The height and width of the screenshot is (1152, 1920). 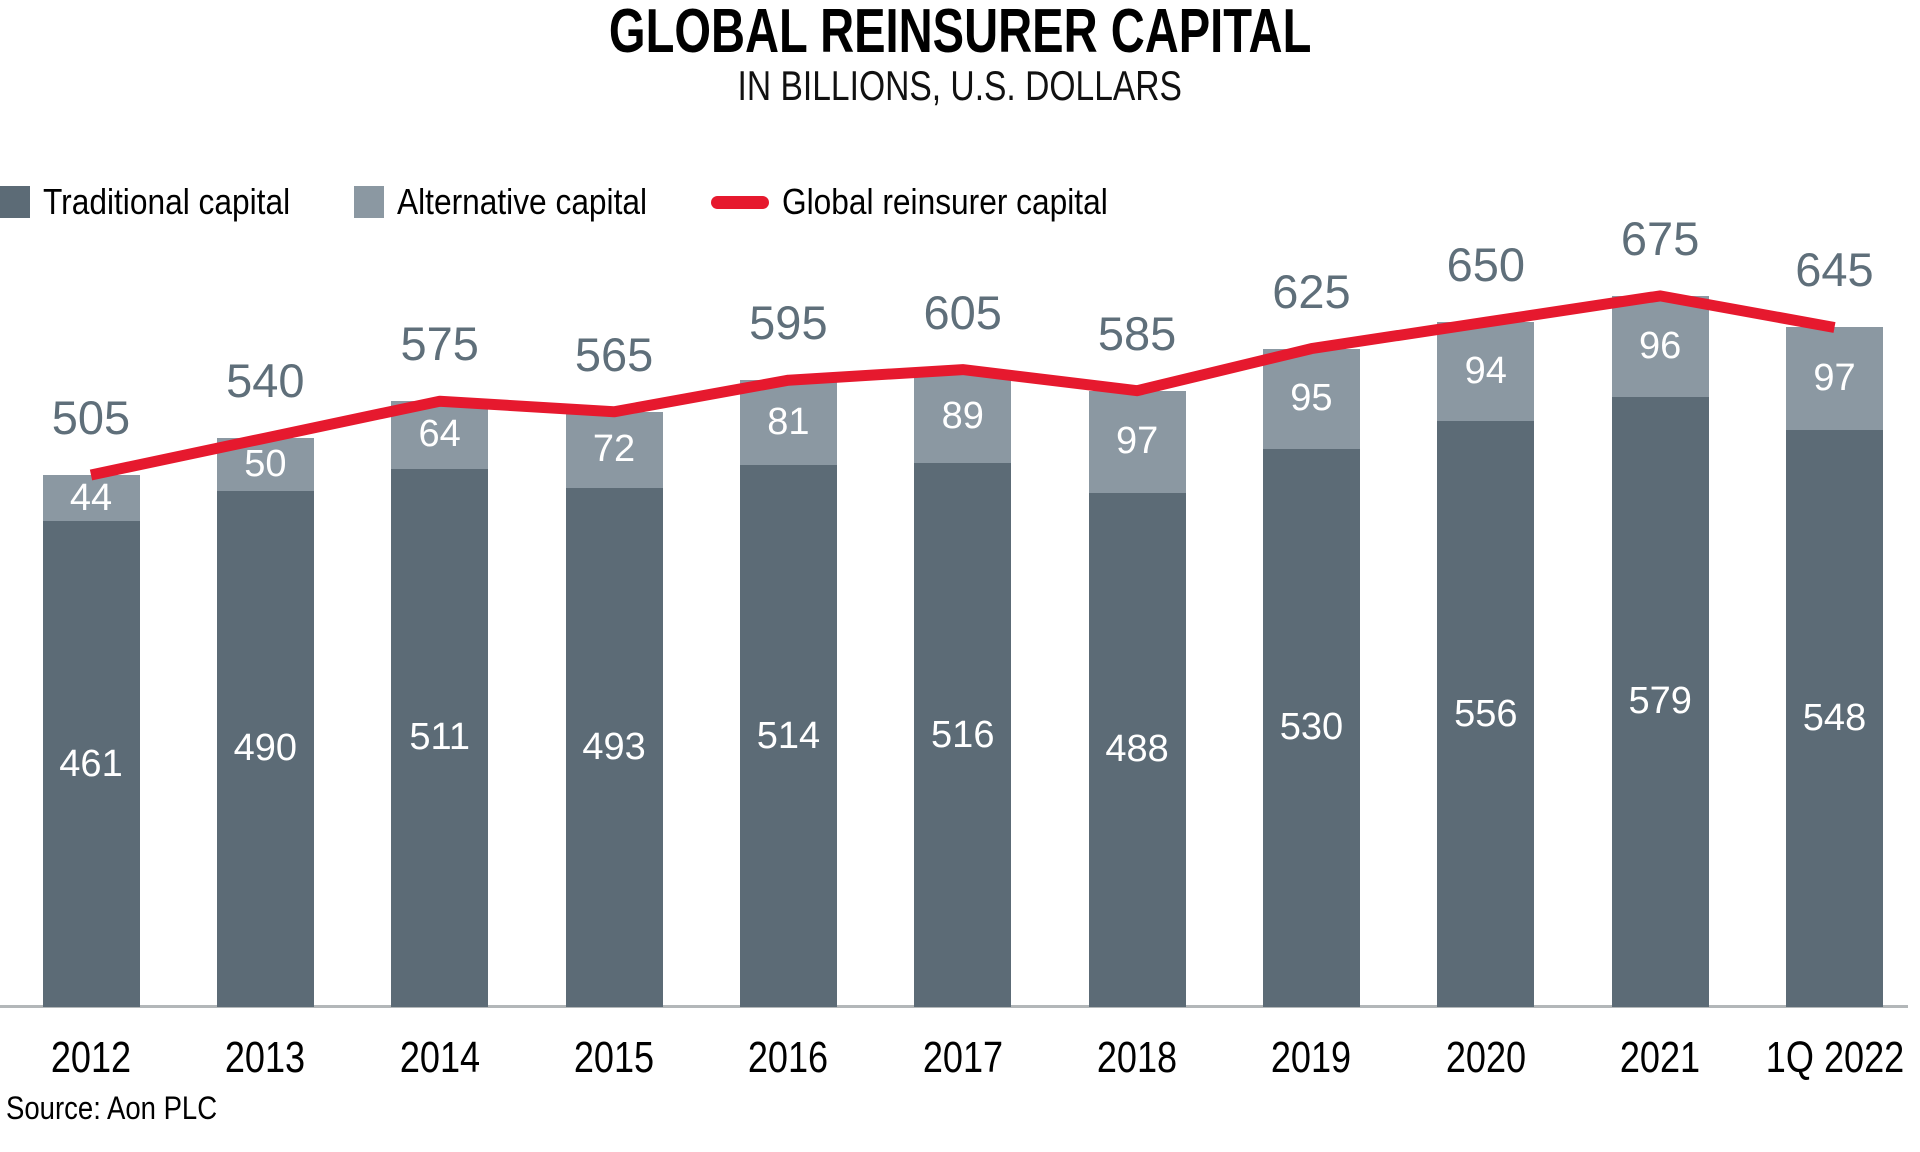 What do you see at coordinates (521, 201) in the screenshot?
I see `legend-label-text: Alternative capital` at bounding box center [521, 201].